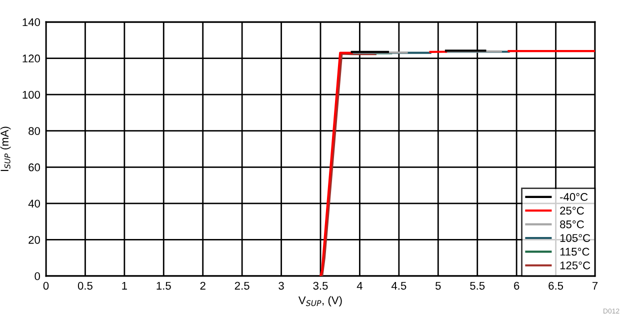  I want to click on x-tick-label: 7, so click(595, 286).